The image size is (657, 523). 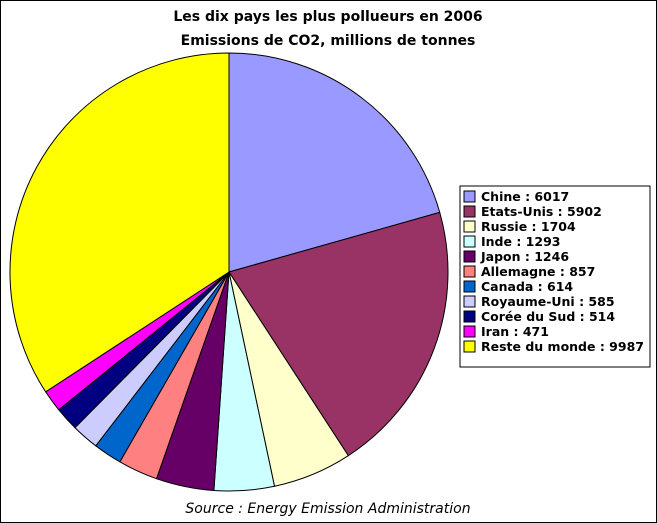 I want to click on legend-label-5: Allemagne : 857, so click(x=538, y=271).